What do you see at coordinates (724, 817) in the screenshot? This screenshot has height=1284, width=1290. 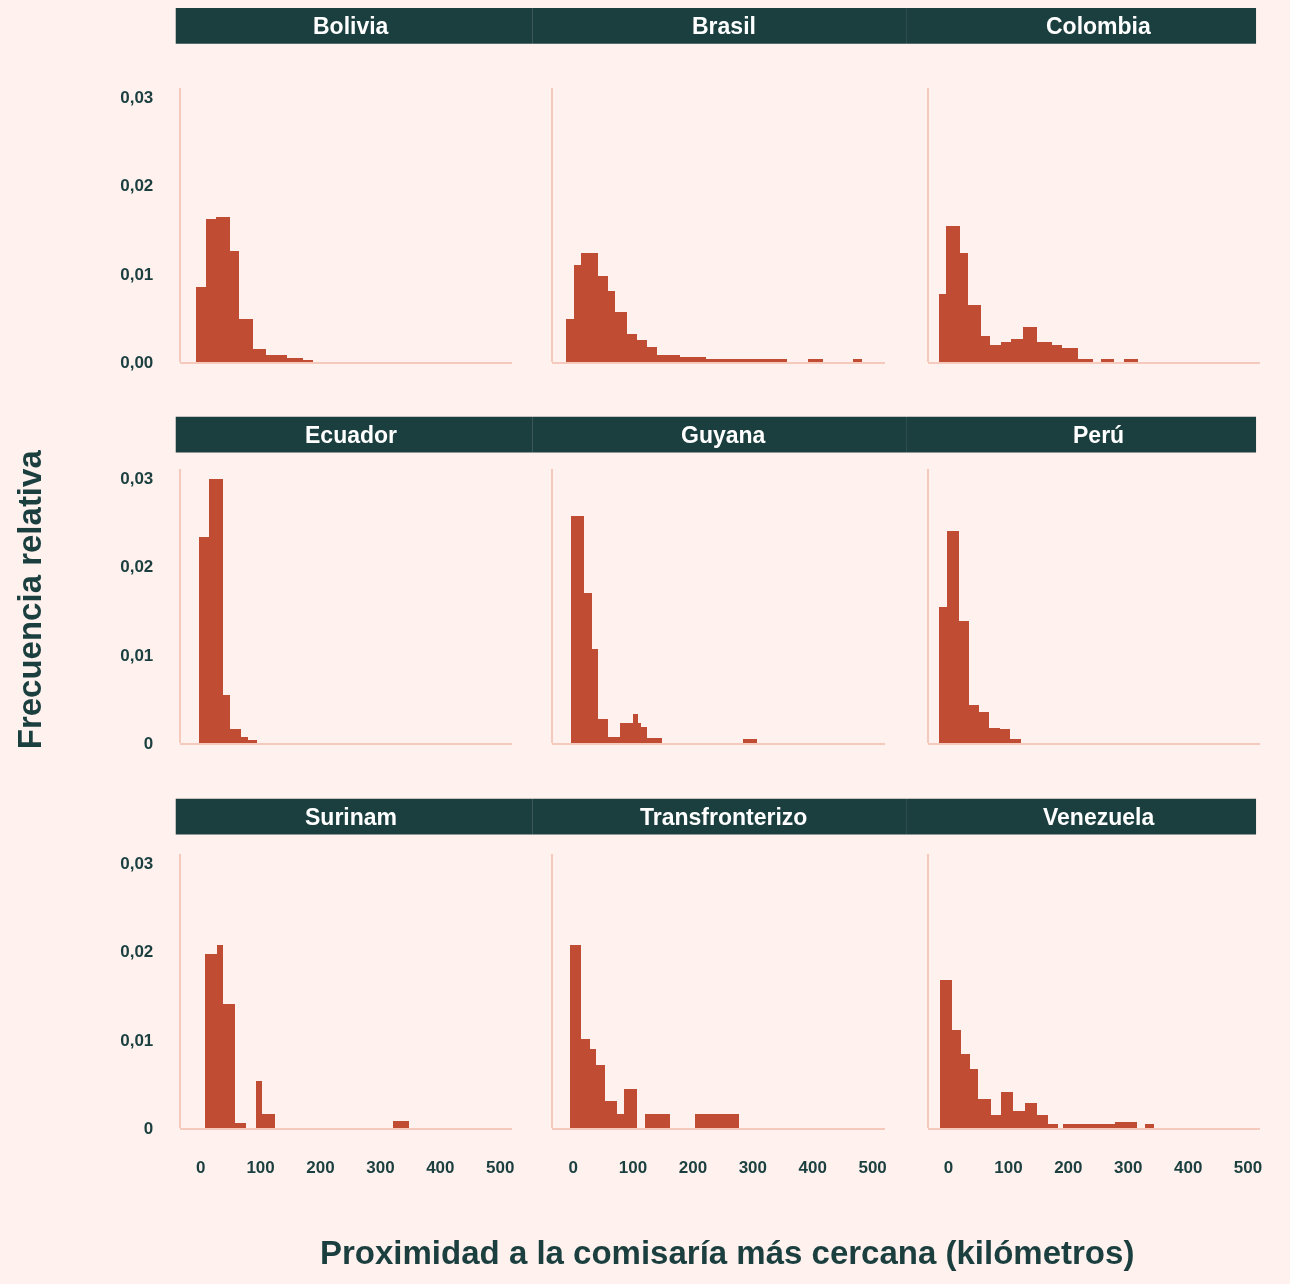 I see `chart-title: Transfronterizo` at bounding box center [724, 817].